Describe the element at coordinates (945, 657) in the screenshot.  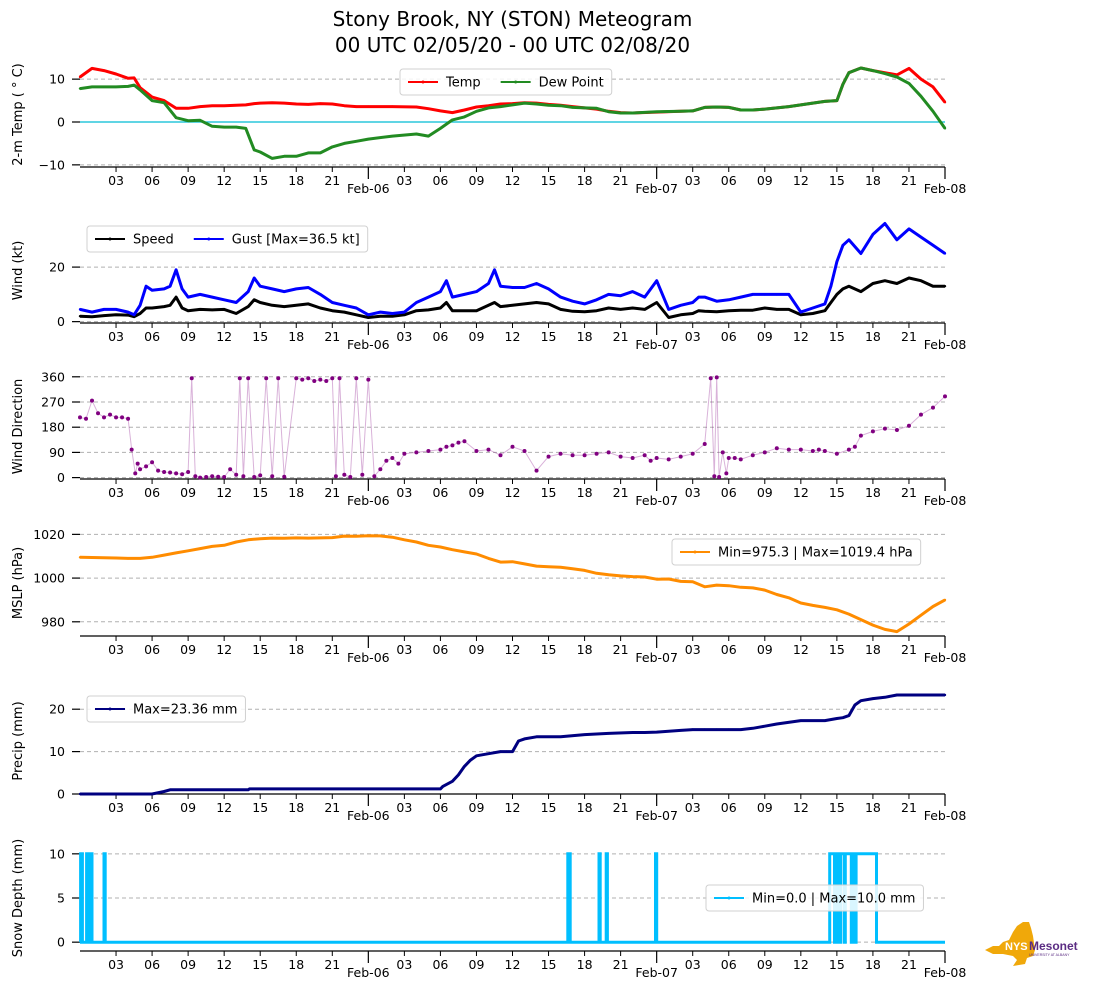
I see `x-date-label: Feb-08` at that location.